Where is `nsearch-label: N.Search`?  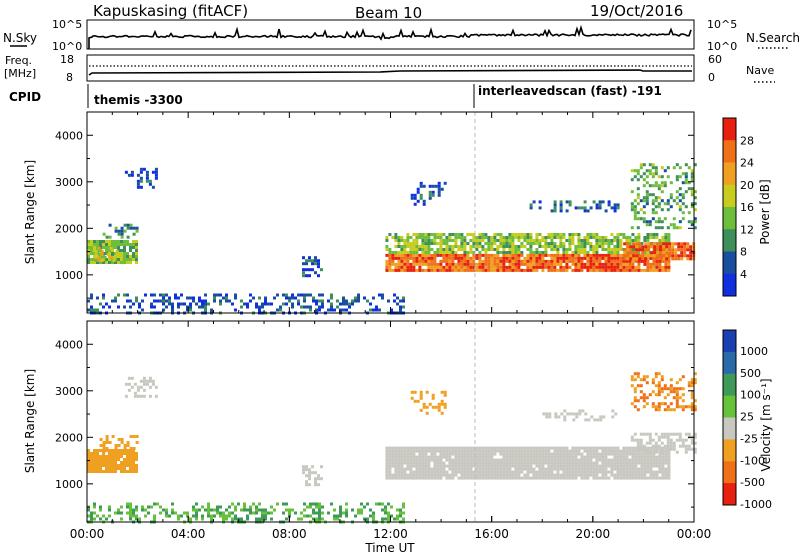 nsearch-label: N.Search is located at coordinates (773, 38).